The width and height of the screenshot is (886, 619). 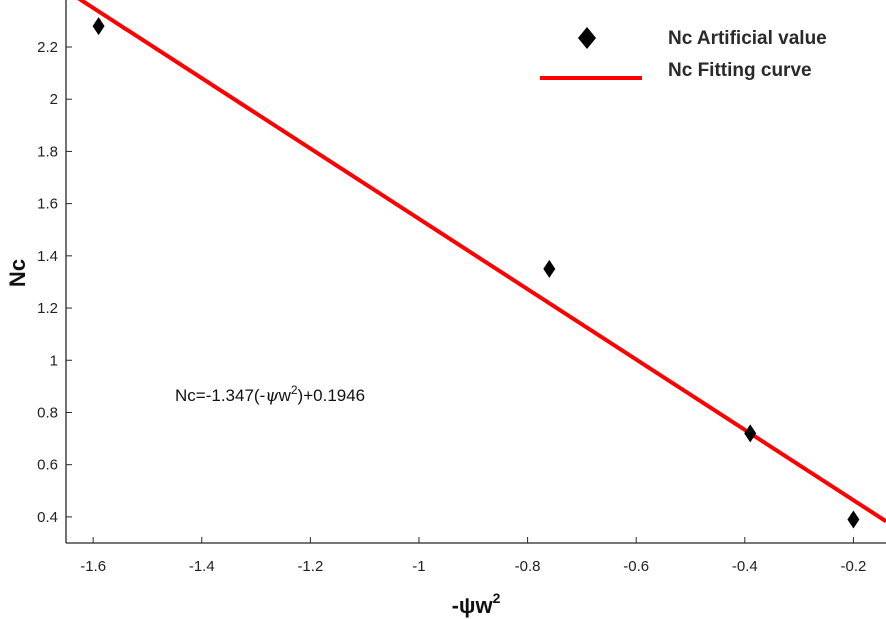 I want to click on fit-equation-exponent: 2, so click(x=294, y=390).